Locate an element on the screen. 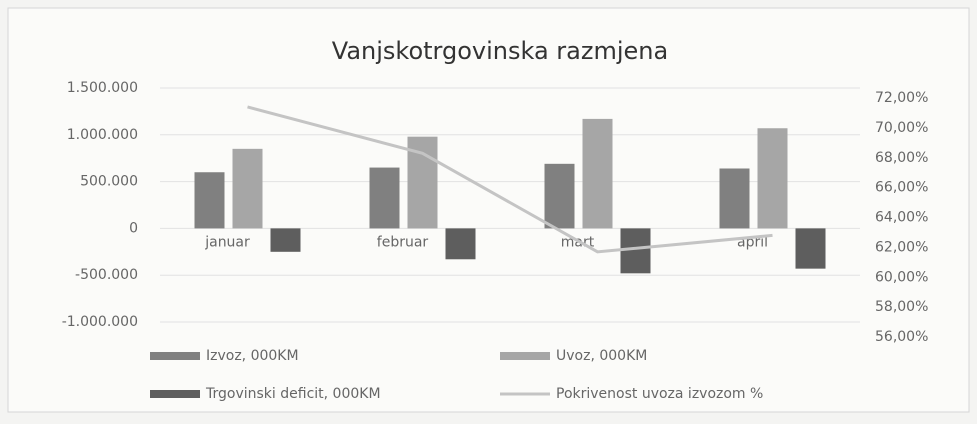 The width and height of the screenshot is (977, 424). y2-tick-label: 66,00% is located at coordinates (901, 188).